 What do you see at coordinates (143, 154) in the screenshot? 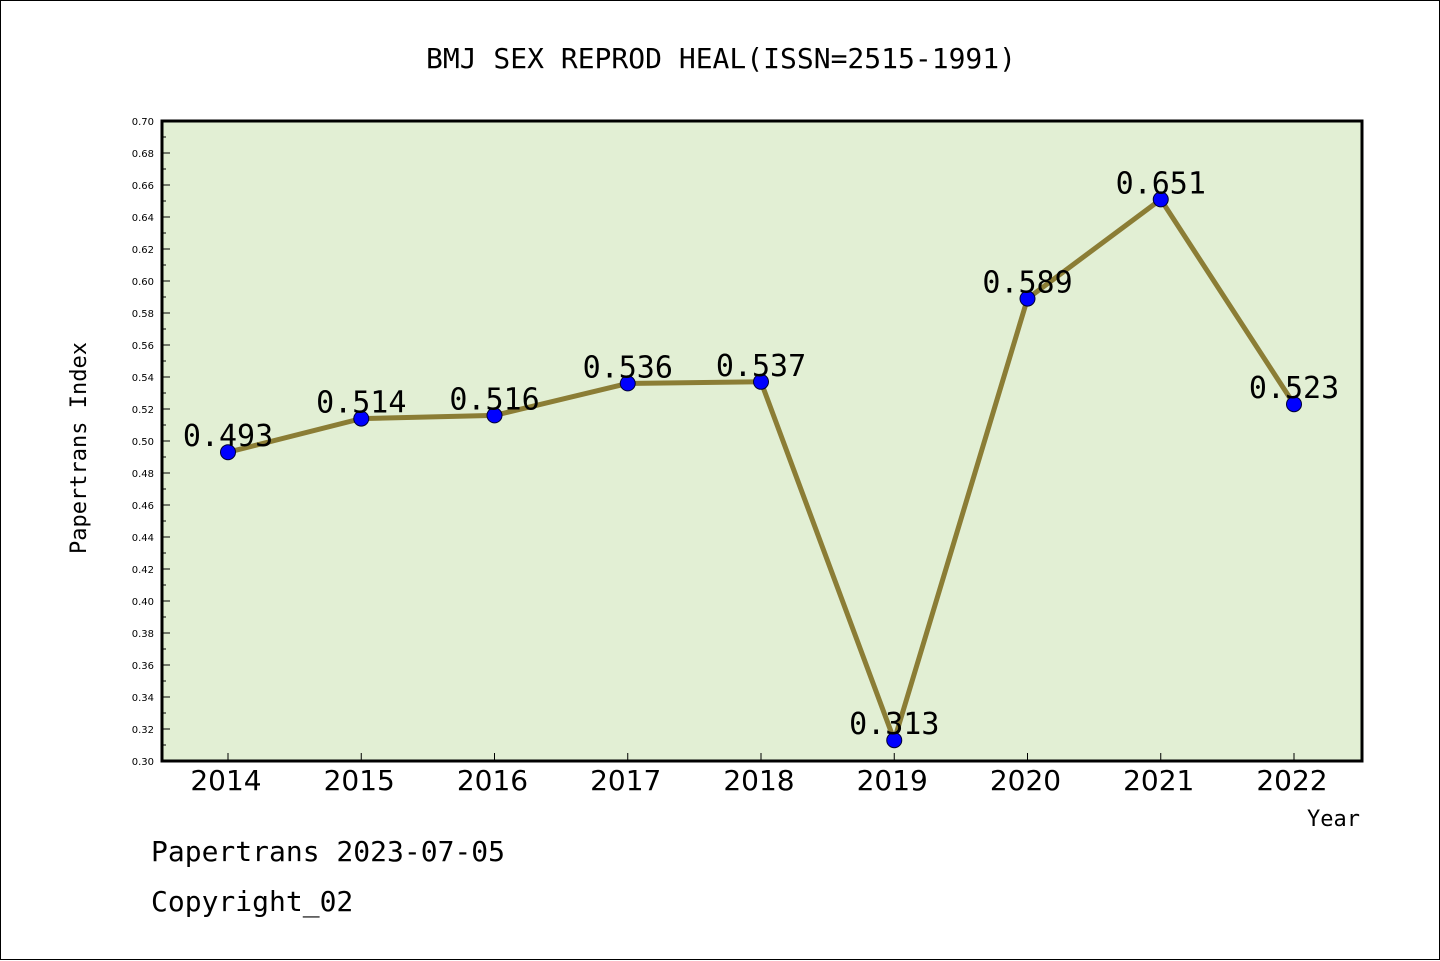
I see `y-tick-label: 0.68` at bounding box center [143, 154].